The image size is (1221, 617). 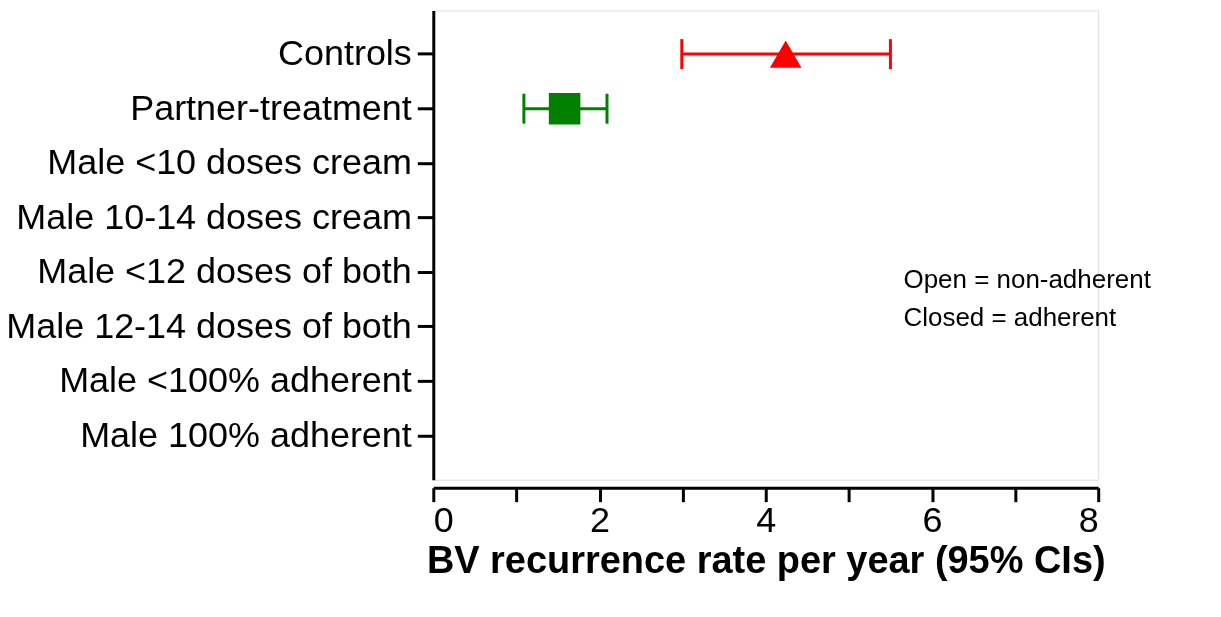 What do you see at coordinates (1027, 279) in the screenshot?
I see `annotation: Open = non-adherent` at bounding box center [1027, 279].